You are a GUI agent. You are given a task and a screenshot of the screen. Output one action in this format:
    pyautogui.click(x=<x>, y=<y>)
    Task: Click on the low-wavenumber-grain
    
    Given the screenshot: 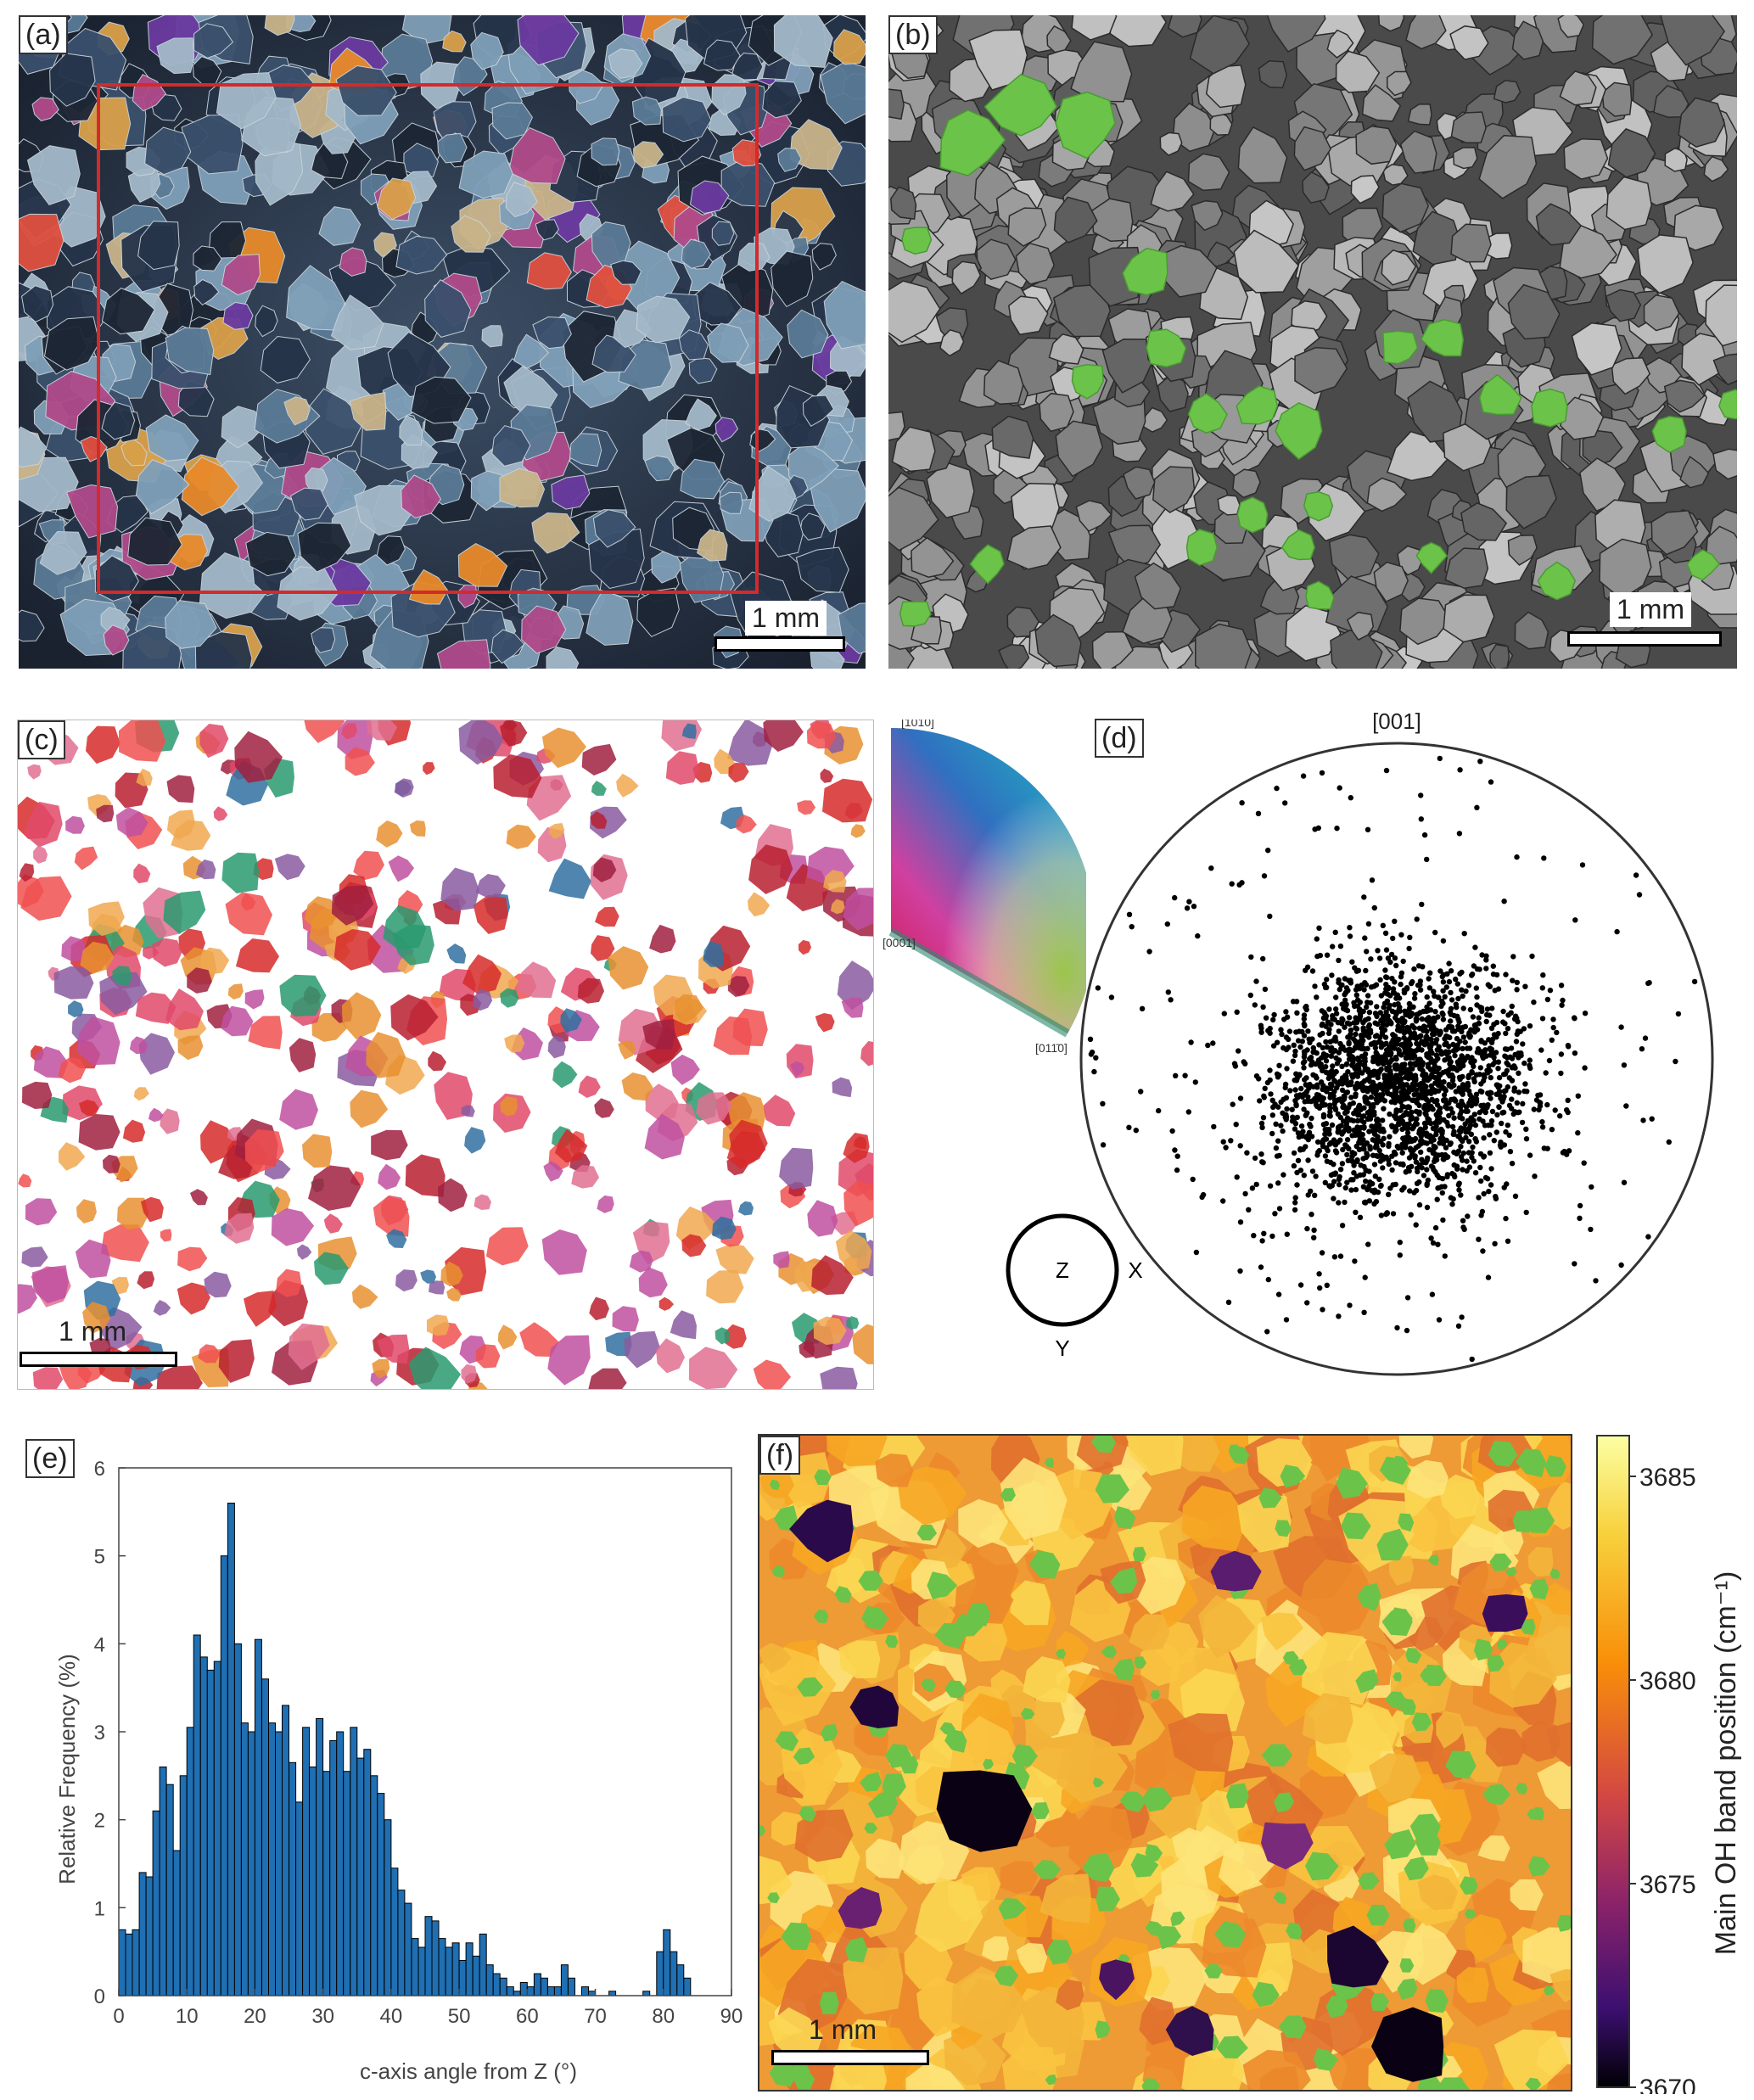 What is the action you would take?
    pyautogui.click(x=1358, y=1956)
    